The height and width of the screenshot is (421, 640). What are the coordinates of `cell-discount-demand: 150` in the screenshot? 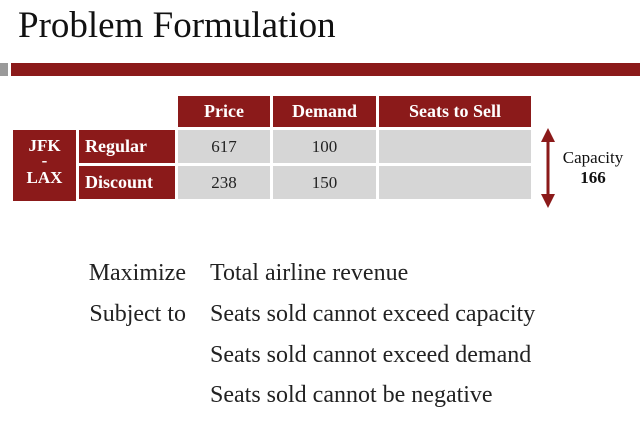 It's located at (324, 182).